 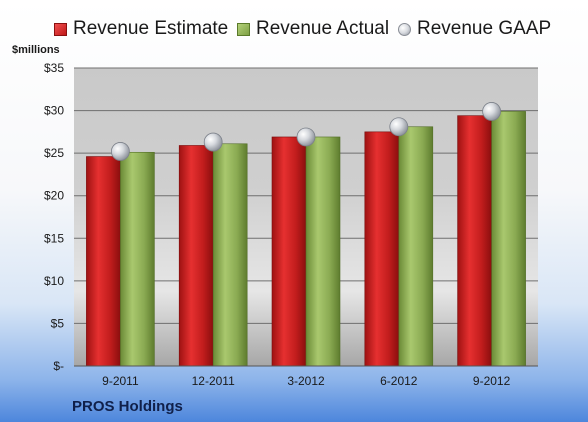 What do you see at coordinates (213, 381) in the screenshot?
I see `x-tick-label: 12-2011` at bounding box center [213, 381].